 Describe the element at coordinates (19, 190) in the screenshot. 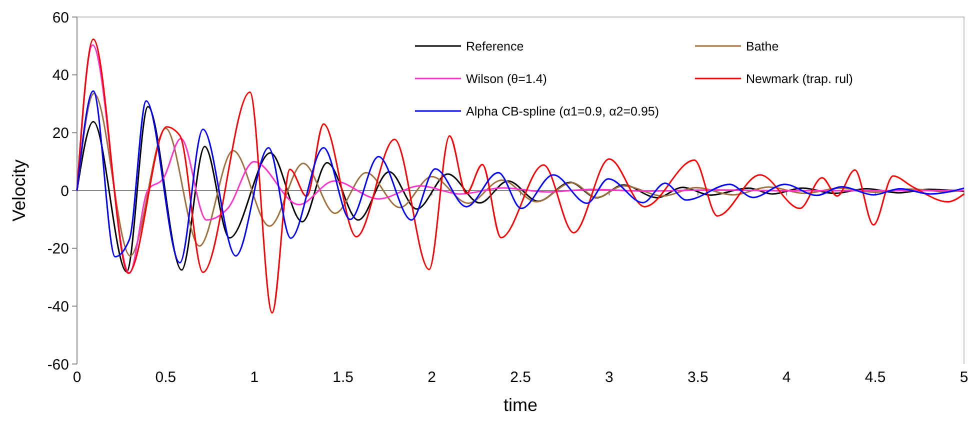

I see `y-axis-title: Velocity` at that location.